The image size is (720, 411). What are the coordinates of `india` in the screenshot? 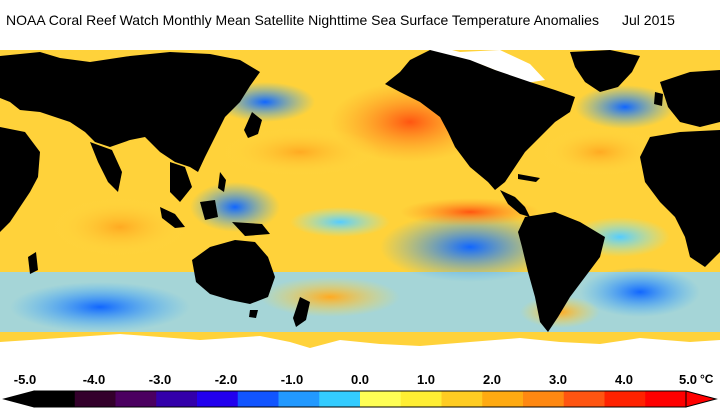 It's located at (106, 167).